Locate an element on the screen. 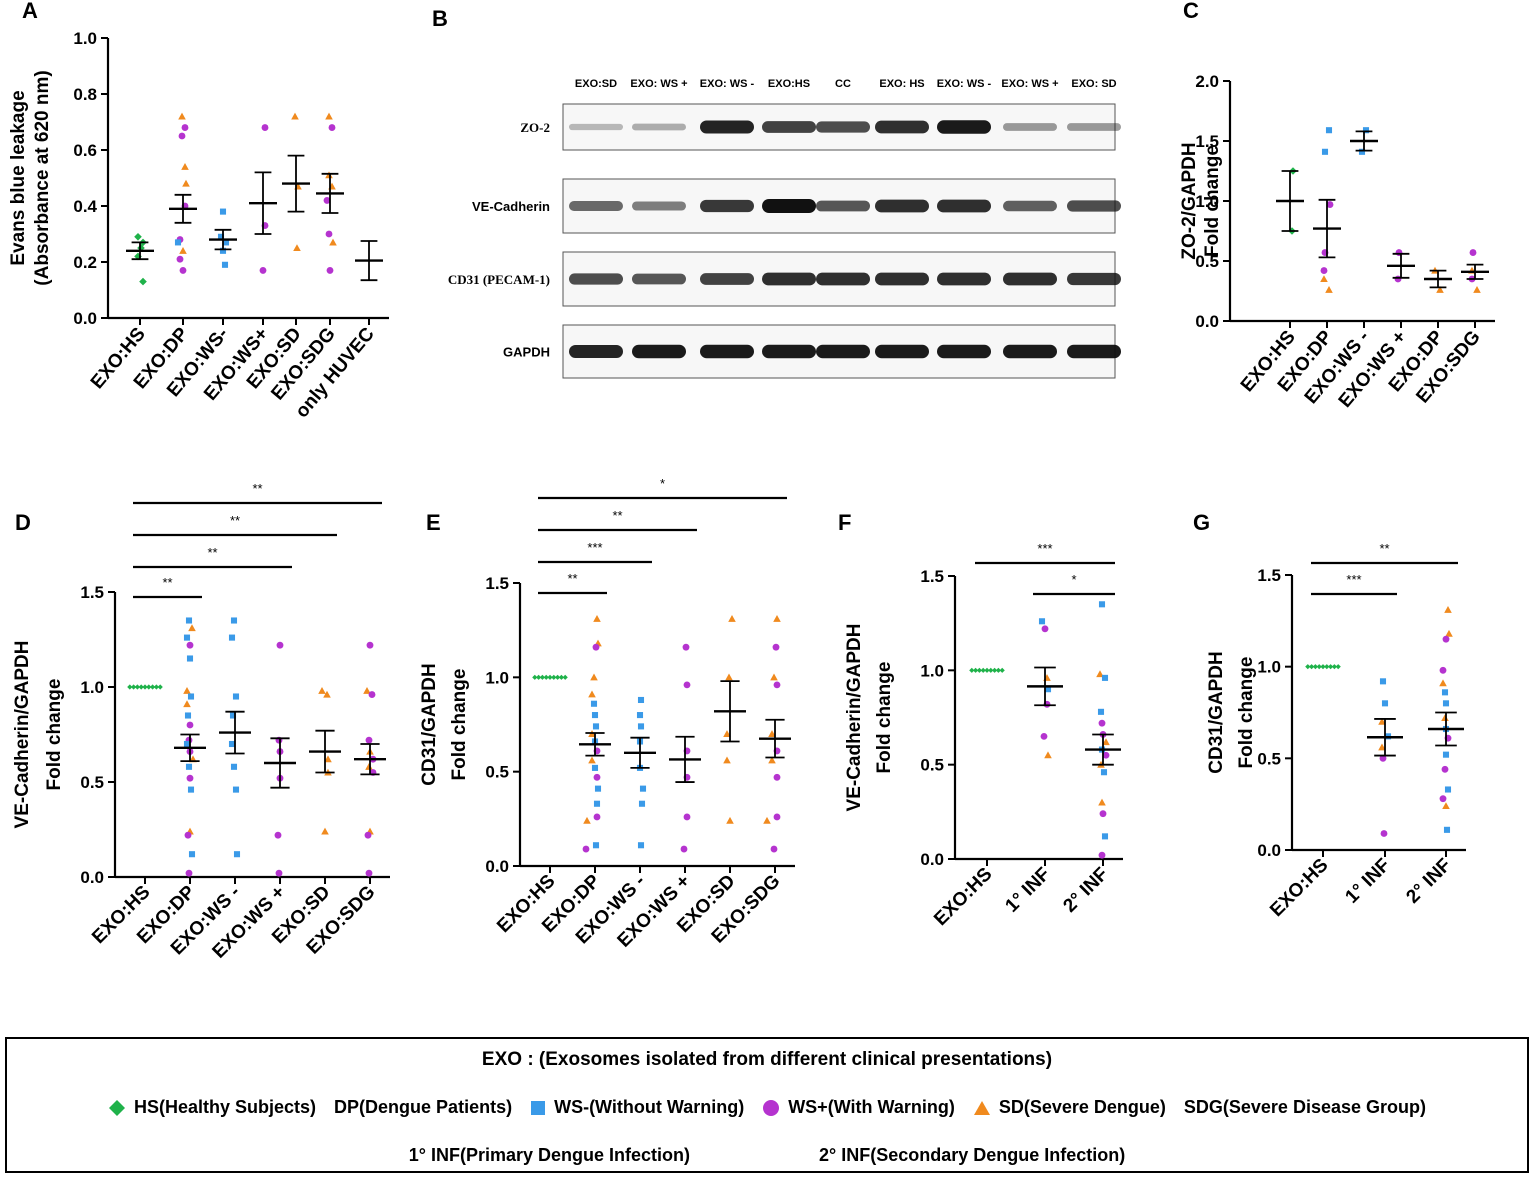 This screenshot has height=1179, width=1535. legend-label-dp: DP(Dengue Patients) is located at coordinates (423, 1107).